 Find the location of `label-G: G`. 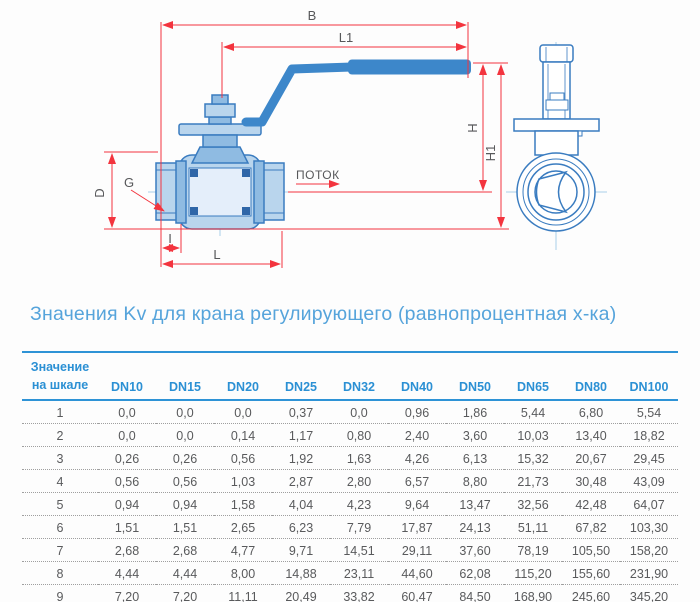

label-G: G is located at coordinates (129, 182).